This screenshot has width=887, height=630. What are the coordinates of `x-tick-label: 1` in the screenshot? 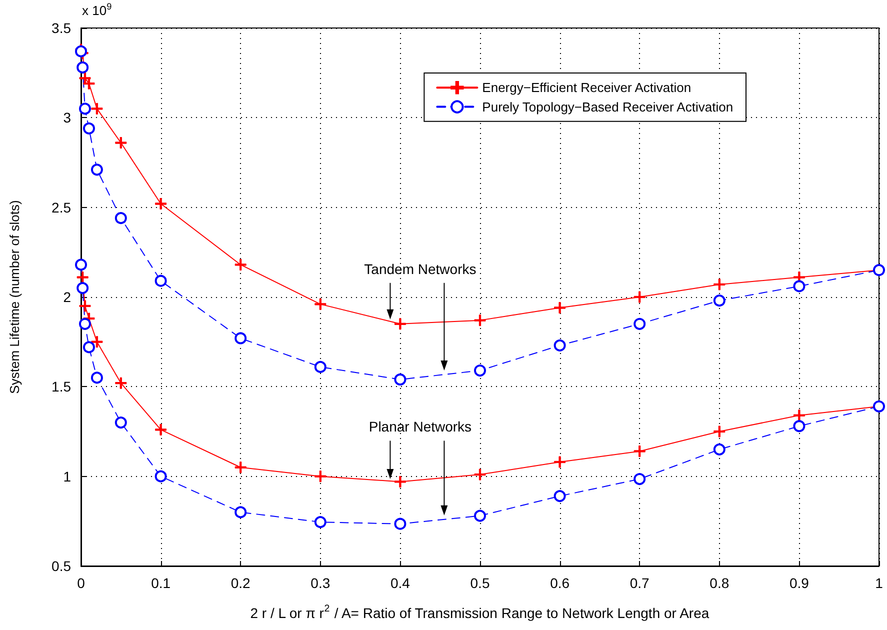 It's located at (879, 583).